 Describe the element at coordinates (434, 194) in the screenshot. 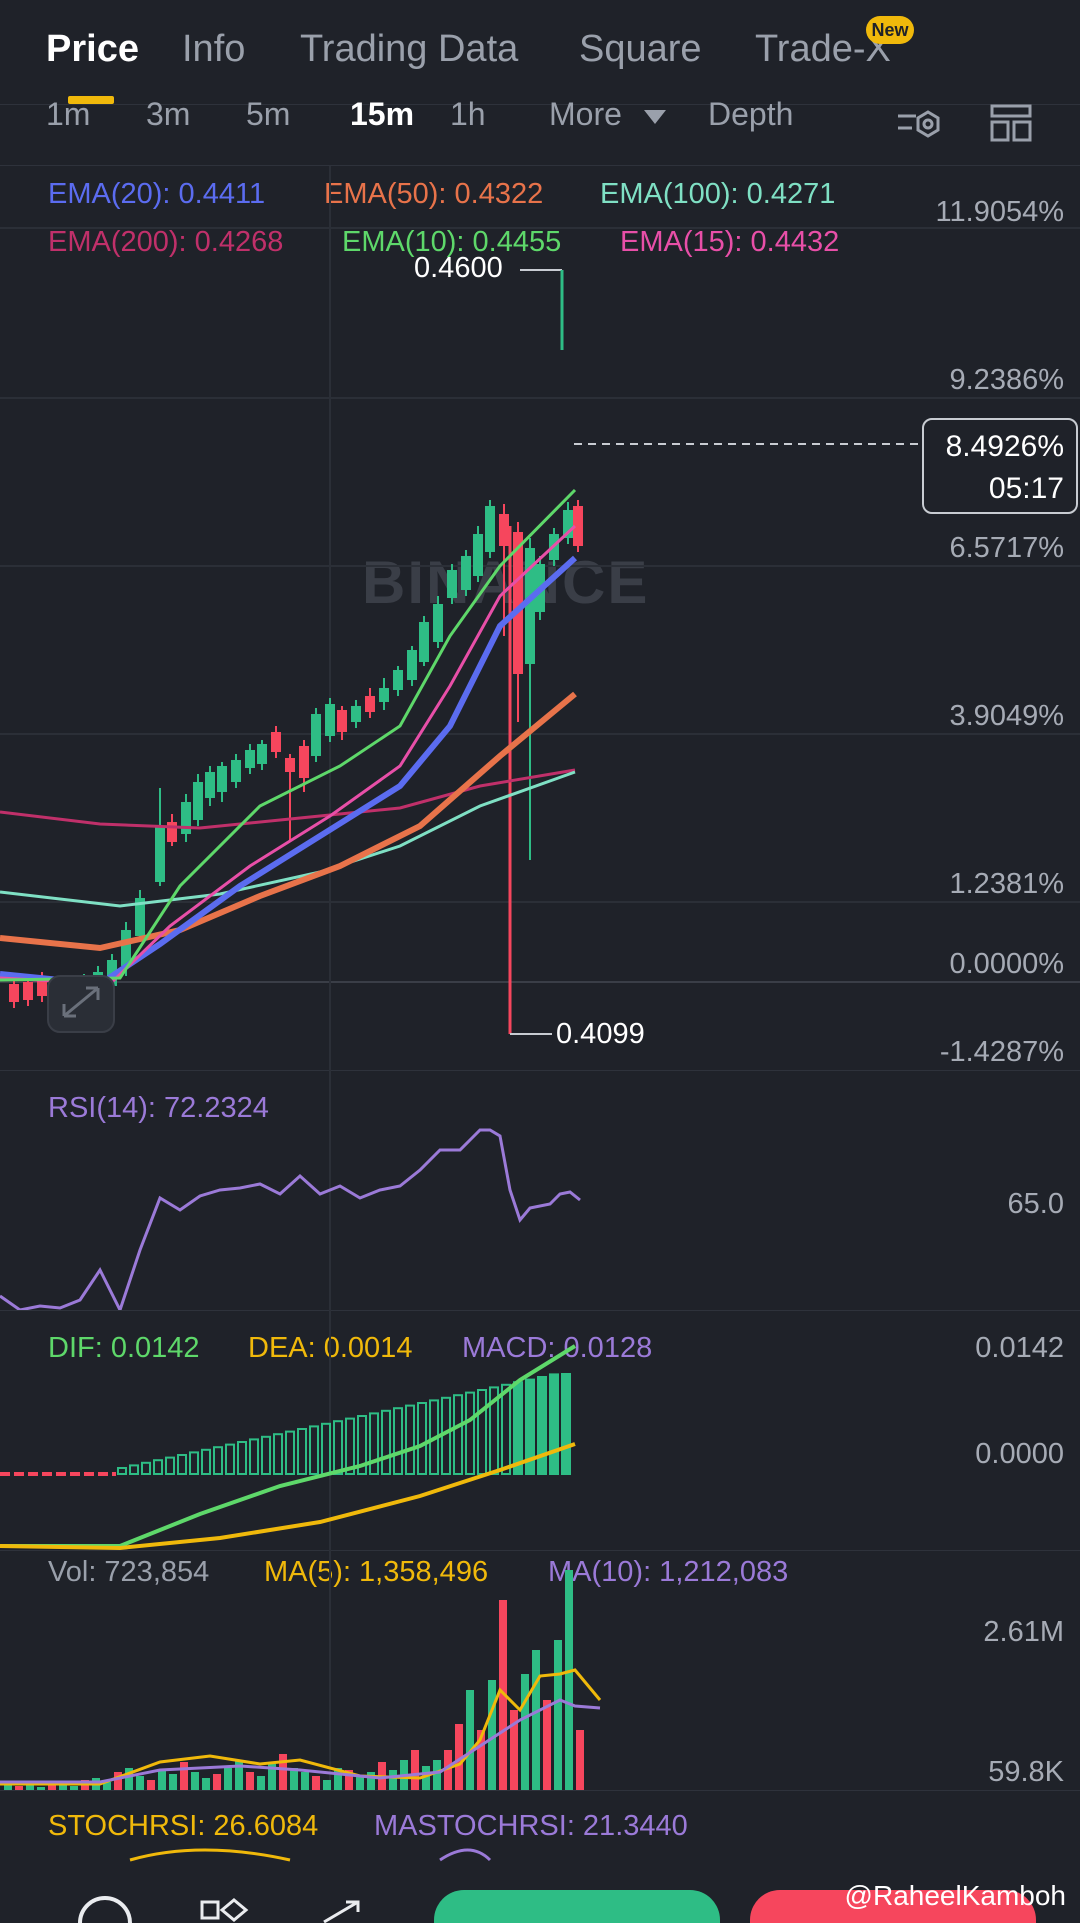

I see `ema50-legend: EMA(50): 0.4322` at that location.